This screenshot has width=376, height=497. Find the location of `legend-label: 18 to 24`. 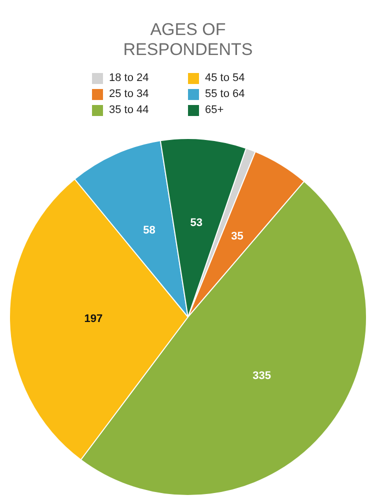

legend-label: 18 to 24 is located at coordinates (129, 78).